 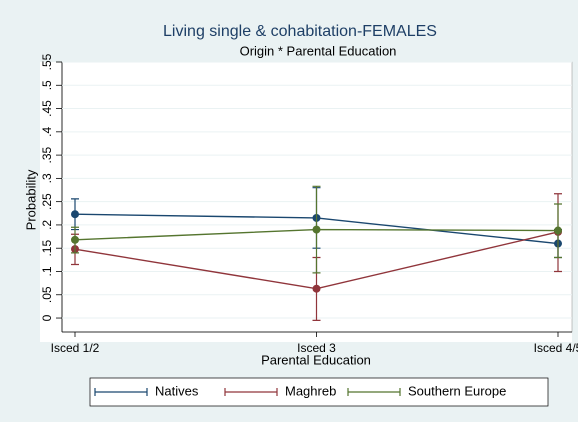 What do you see at coordinates (457, 390) in the screenshot?
I see `legend-label: Southern Europe` at bounding box center [457, 390].